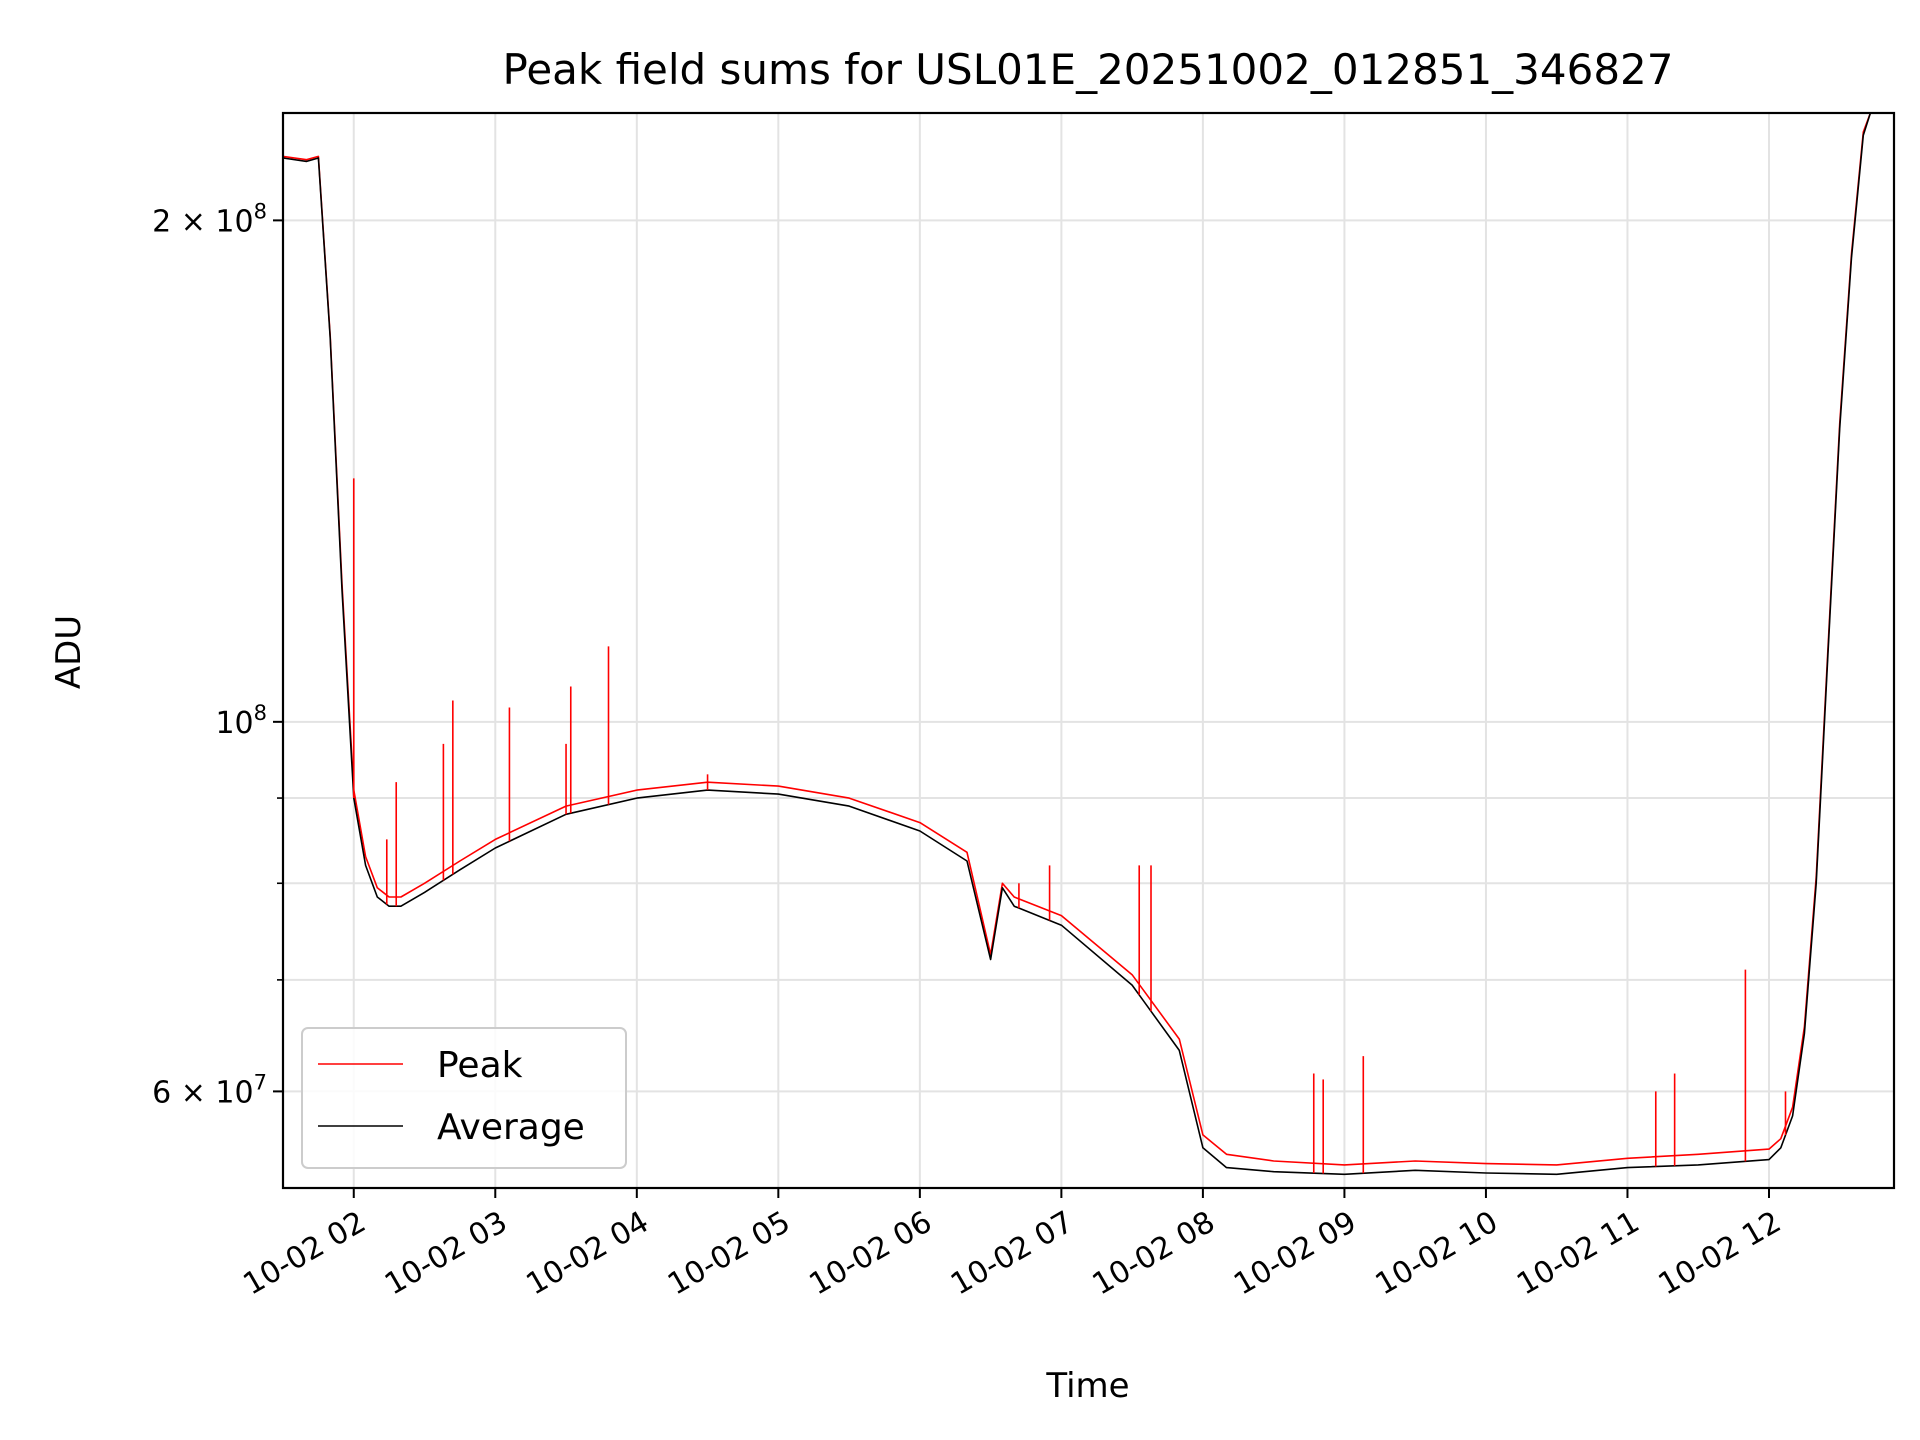 The height and width of the screenshot is (1440, 1920). I want to click on y-tick-label: 108, so click(241, 721).